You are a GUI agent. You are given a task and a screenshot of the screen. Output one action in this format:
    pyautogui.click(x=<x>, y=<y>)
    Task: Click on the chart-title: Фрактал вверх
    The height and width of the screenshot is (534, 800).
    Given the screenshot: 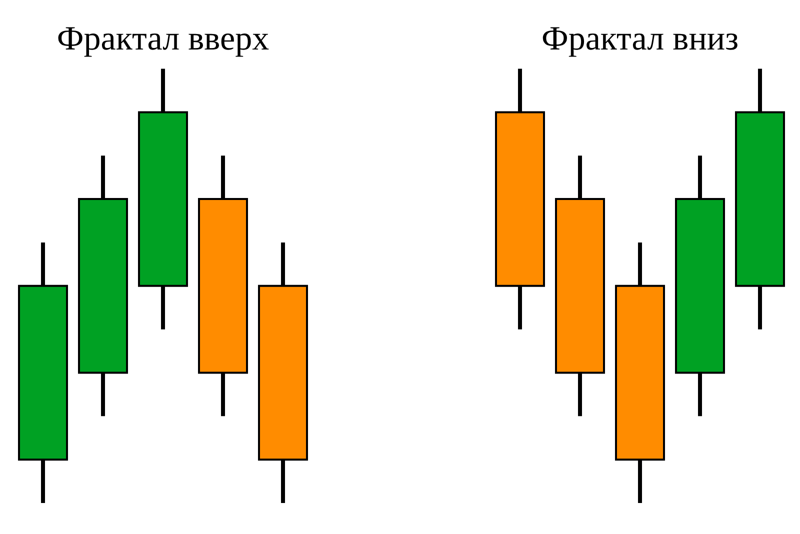 What is the action you would take?
    pyautogui.click(x=163, y=39)
    